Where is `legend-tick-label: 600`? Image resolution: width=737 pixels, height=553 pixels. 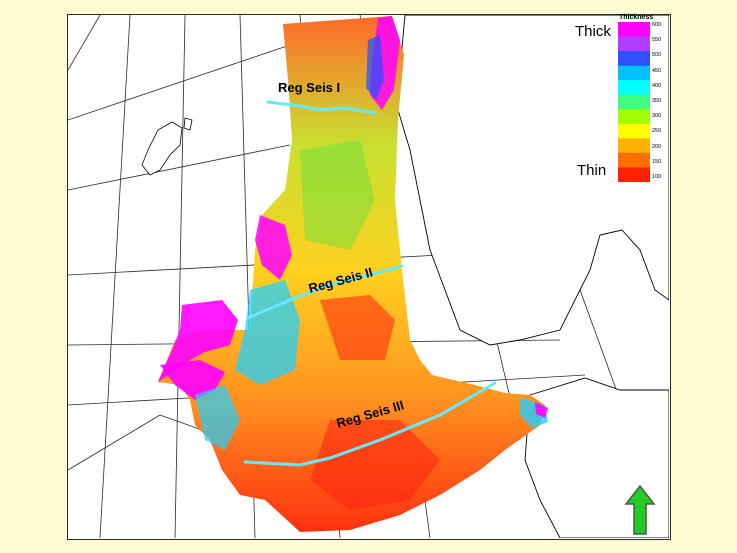 legend-tick-label: 600 is located at coordinates (657, 25).